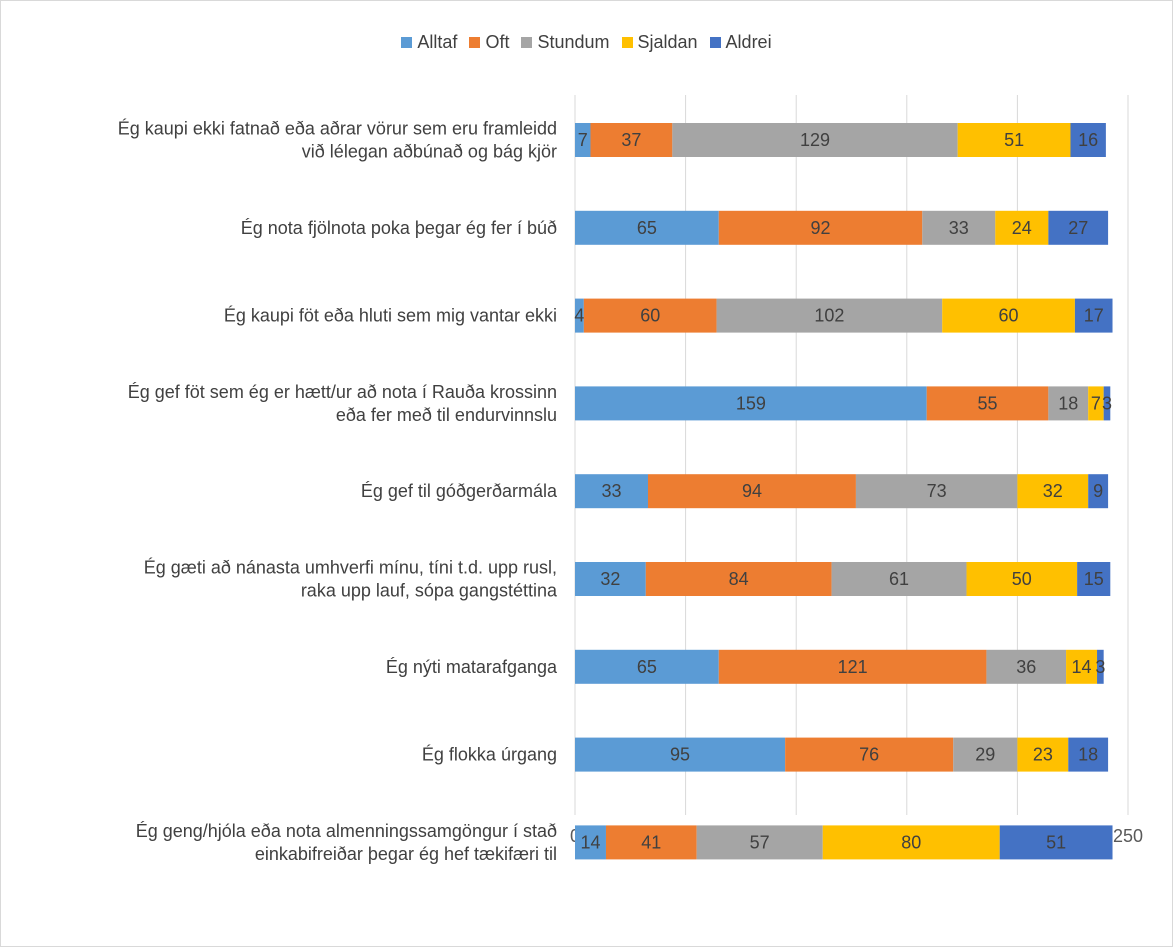 The height and width of the screenshot is (947, 1173). What do you see at coordinates (899, 579) in the screenshot?
I see `data-label: 61` at bounding box center [899, 579].